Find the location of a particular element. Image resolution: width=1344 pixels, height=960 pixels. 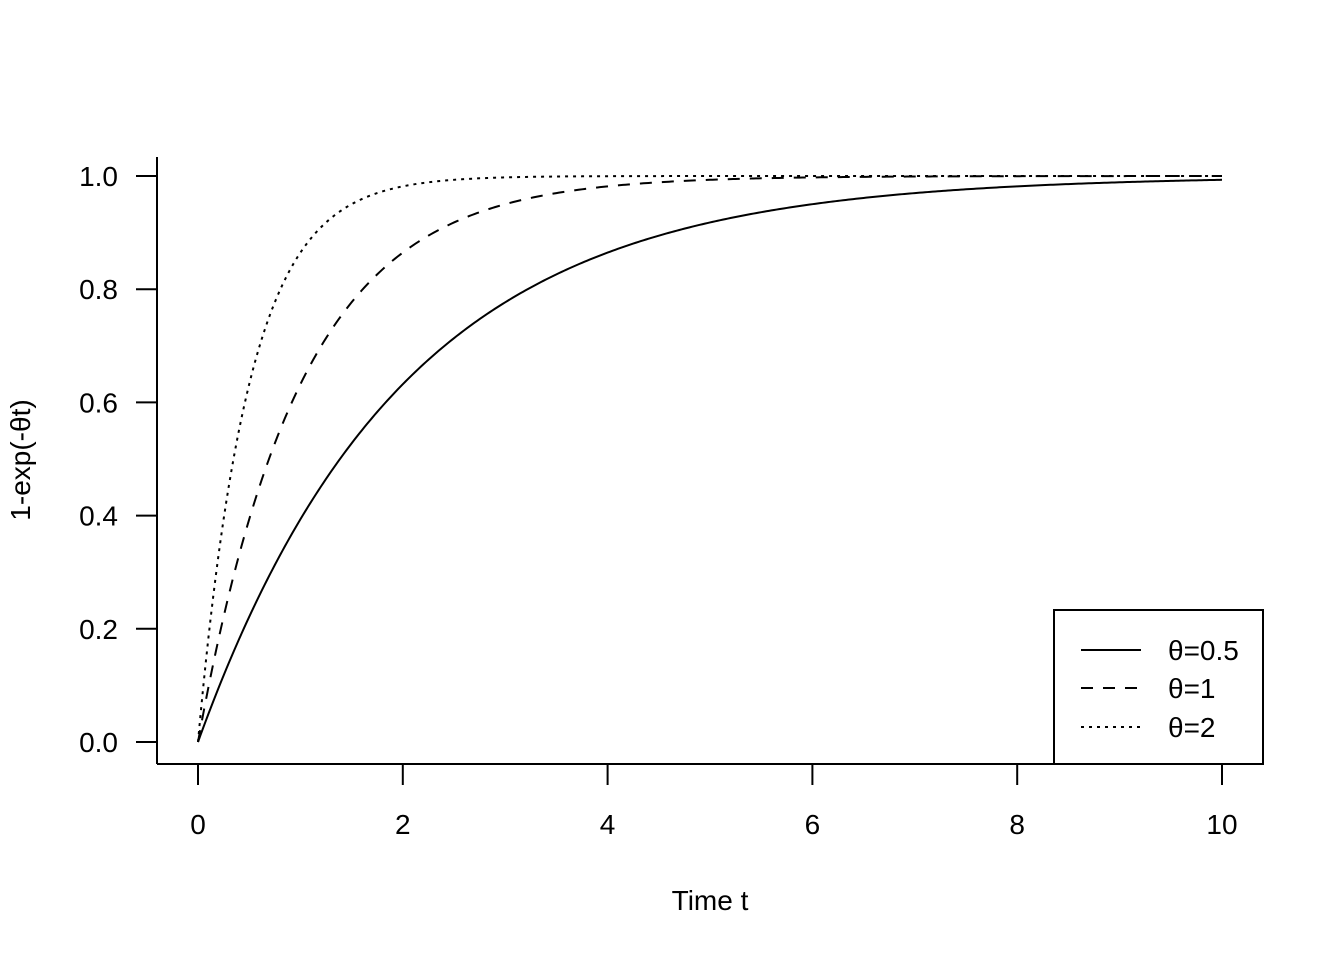

legend-label: θ=1 is located at coordinates (1192, 688).